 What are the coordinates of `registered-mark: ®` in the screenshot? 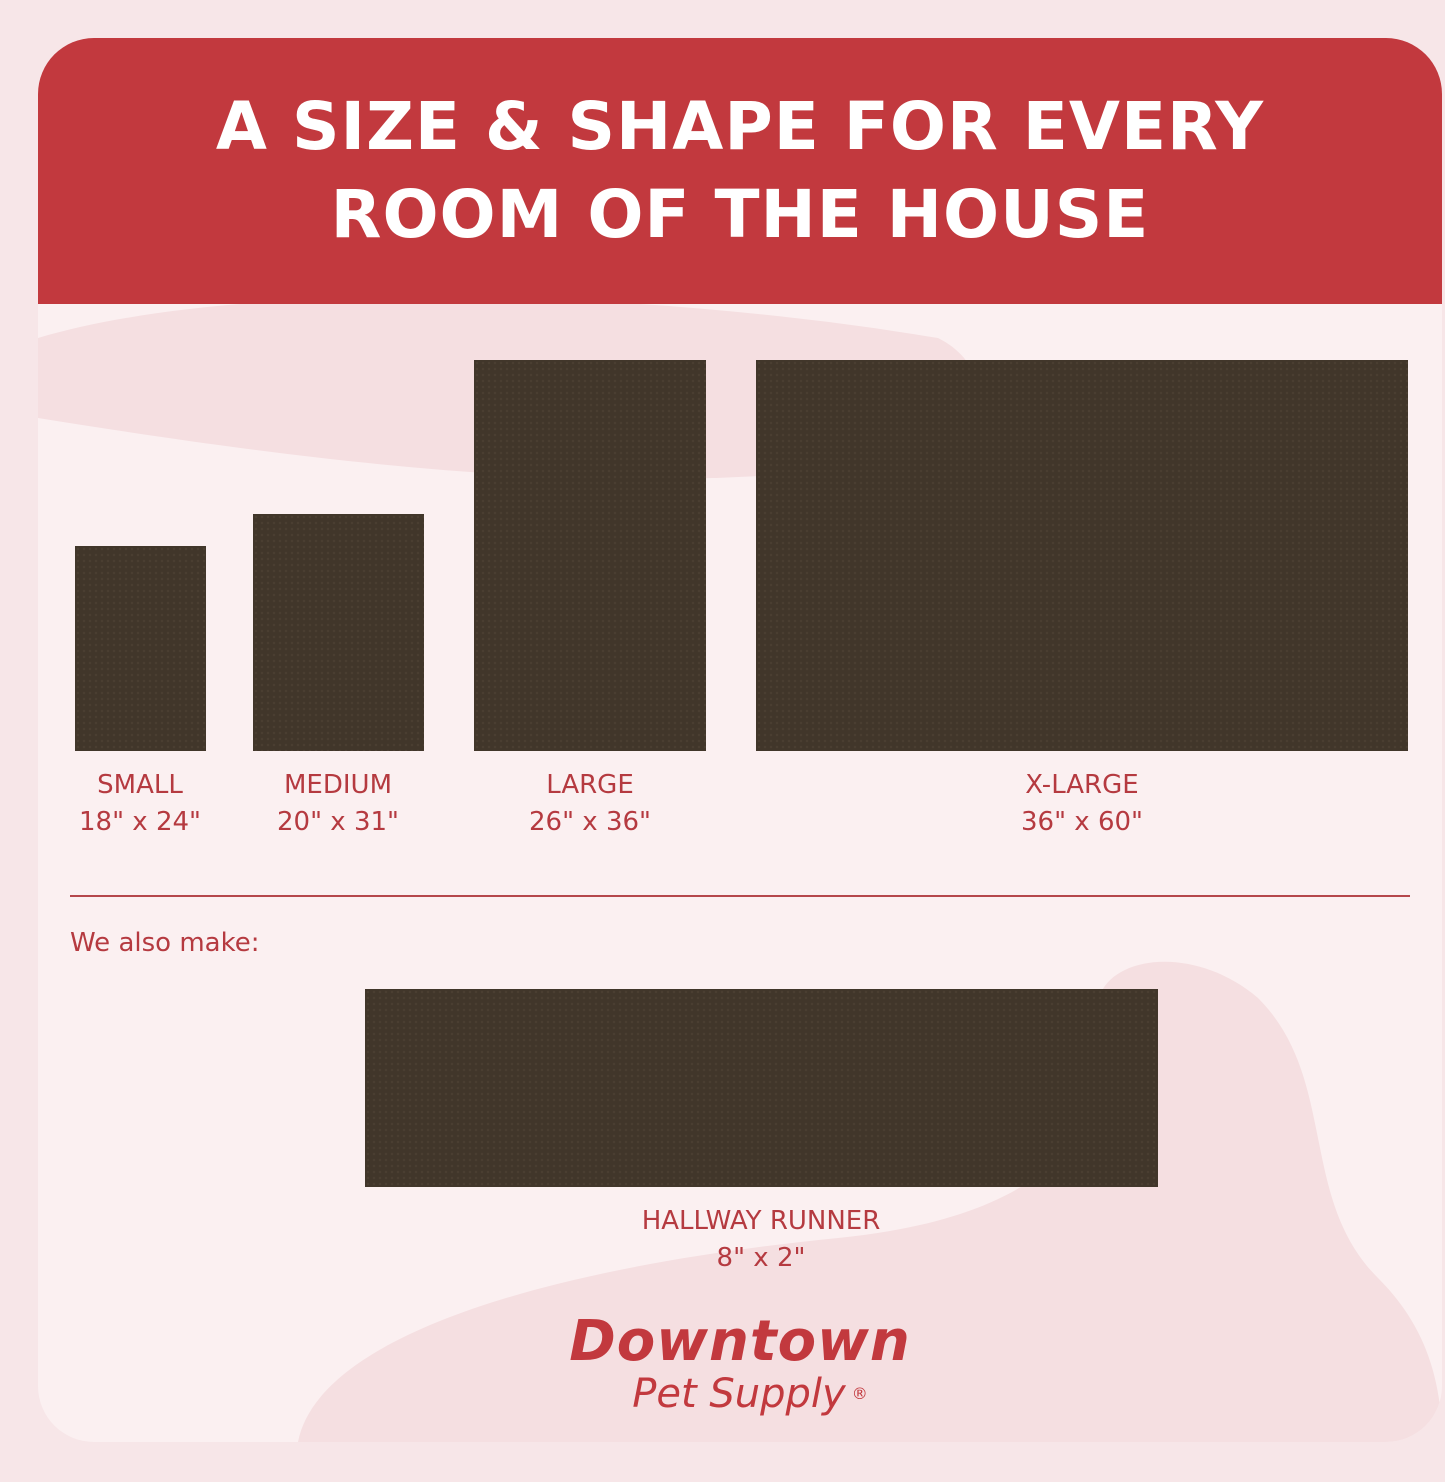 It's located at (859, 1393).